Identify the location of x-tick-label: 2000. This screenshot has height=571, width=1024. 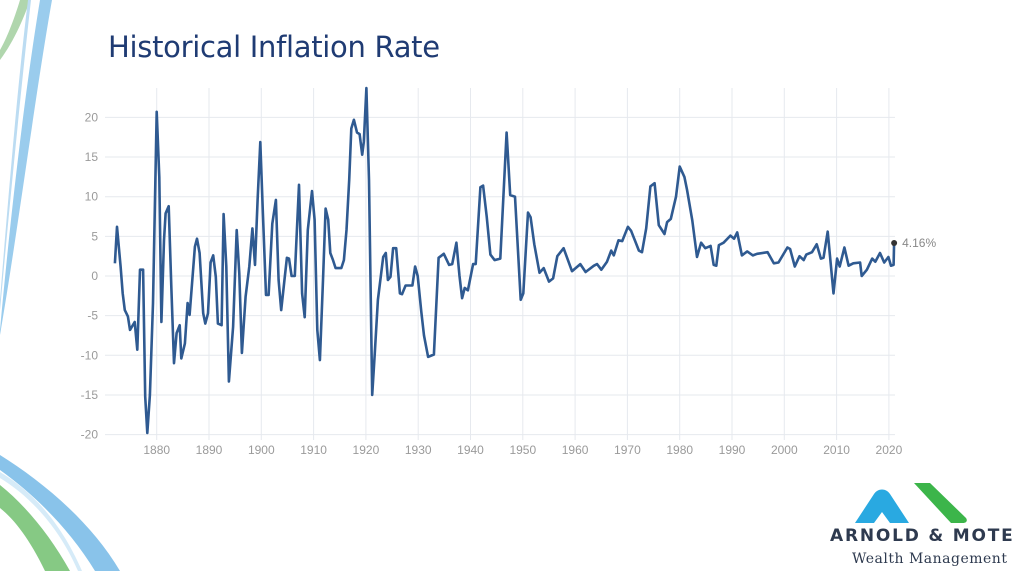
(784, 450).